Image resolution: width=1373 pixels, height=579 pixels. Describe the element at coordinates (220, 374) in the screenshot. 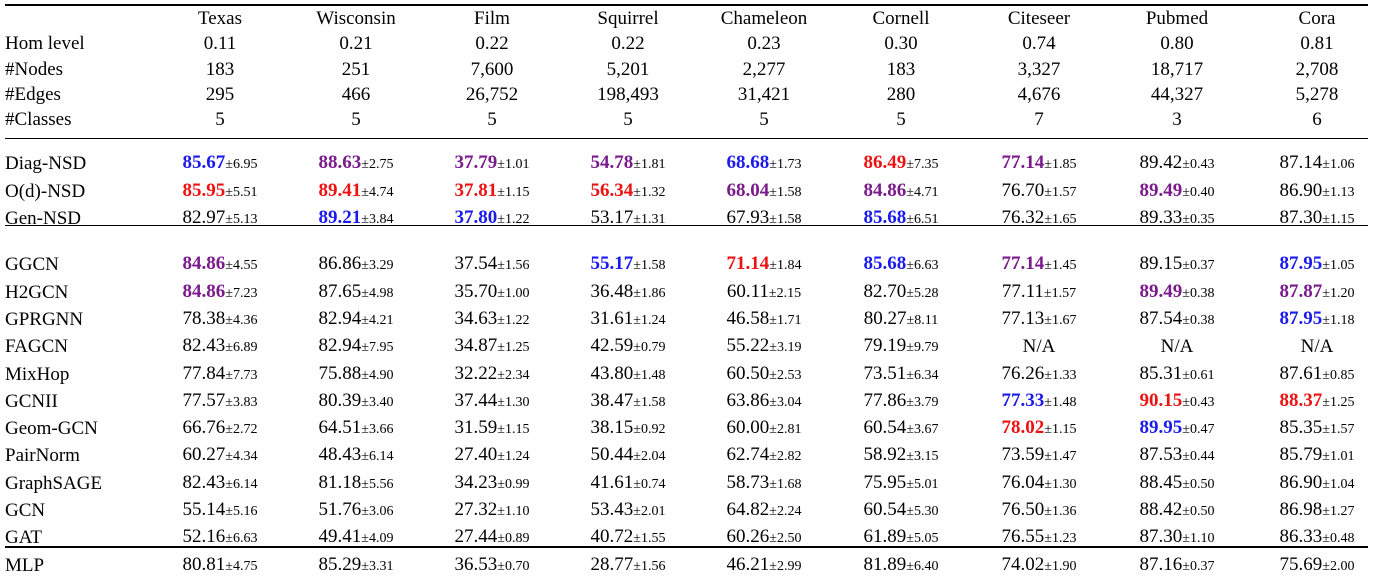

I see `result-cell: 77.84±7.73` at that location.